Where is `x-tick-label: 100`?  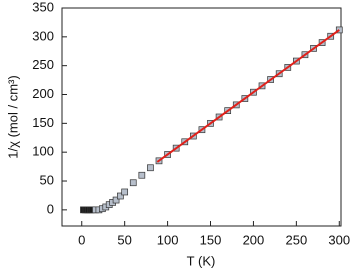 x-tick-label: 100 is located at coordinates (168, 239).